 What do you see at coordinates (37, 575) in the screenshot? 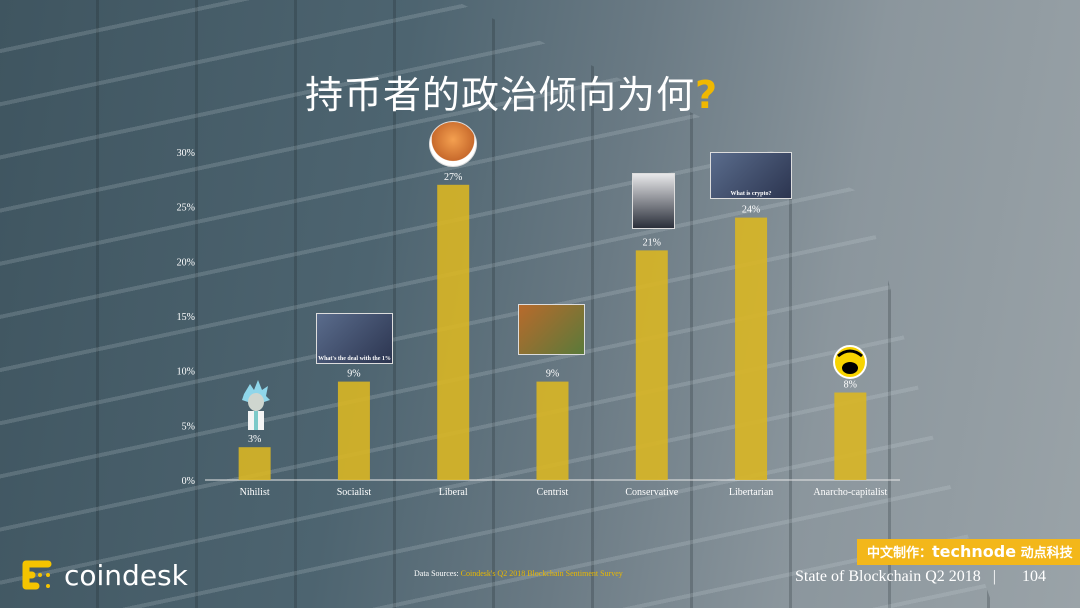
I see `coindesk-logo-icon` at bounding box center [37, 575].